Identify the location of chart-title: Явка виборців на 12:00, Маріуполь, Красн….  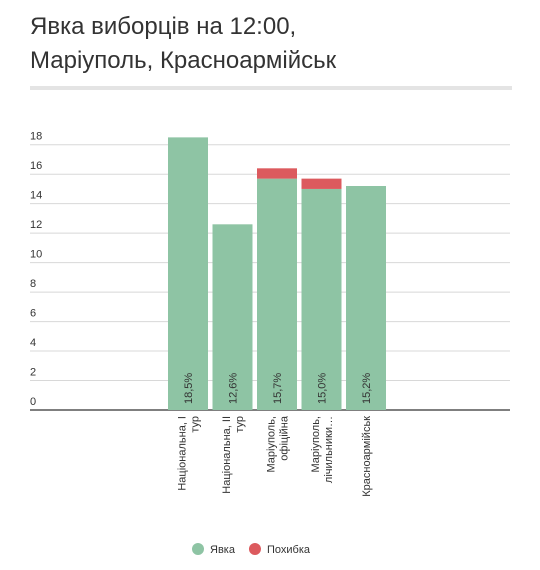
(183, 43).